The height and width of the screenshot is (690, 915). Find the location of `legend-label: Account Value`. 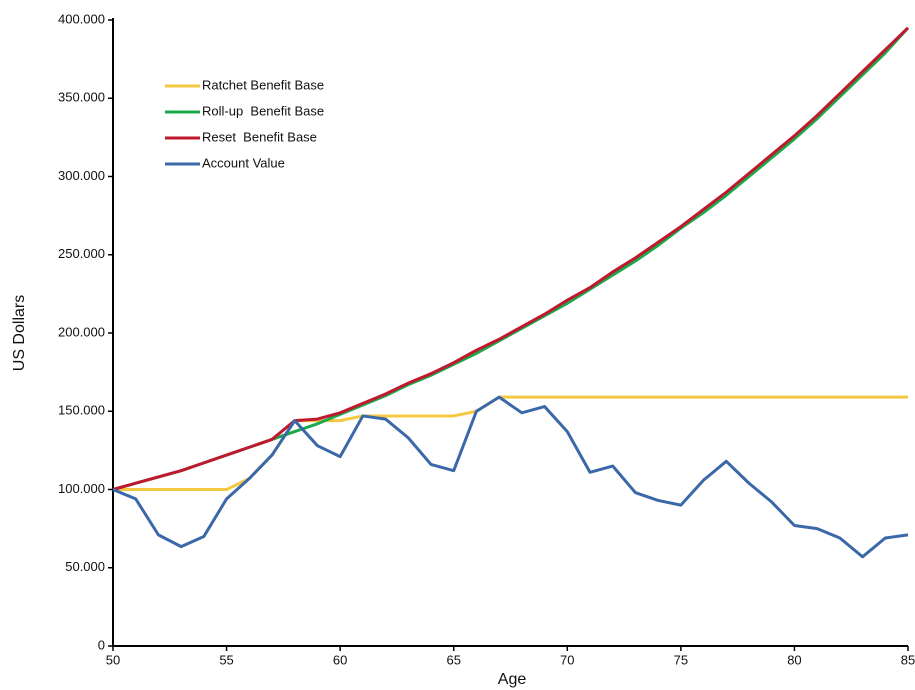

legend-label: Account Value is located at coordinates (243, 162).